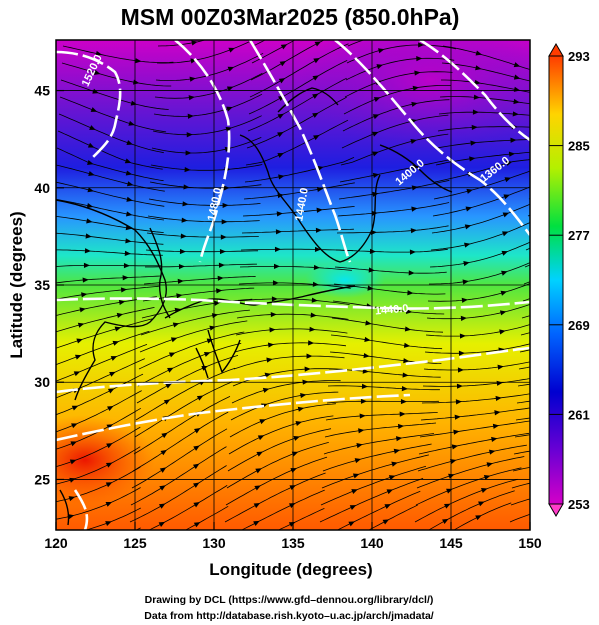 The image size is (599, 625). I want to click on height-contour, so click(202, 151).